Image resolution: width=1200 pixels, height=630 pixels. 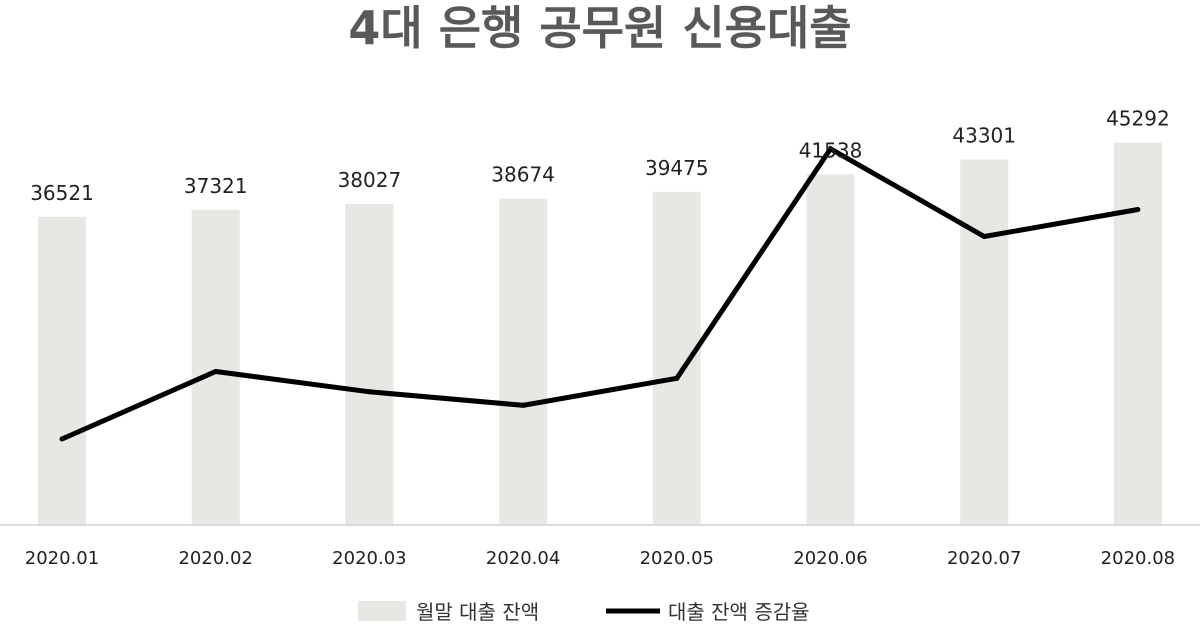 What do you see at coordinates (677, 168) in the screenshot?
I see `data-label-2020.05: 39475` at bounding box center [677, 168].